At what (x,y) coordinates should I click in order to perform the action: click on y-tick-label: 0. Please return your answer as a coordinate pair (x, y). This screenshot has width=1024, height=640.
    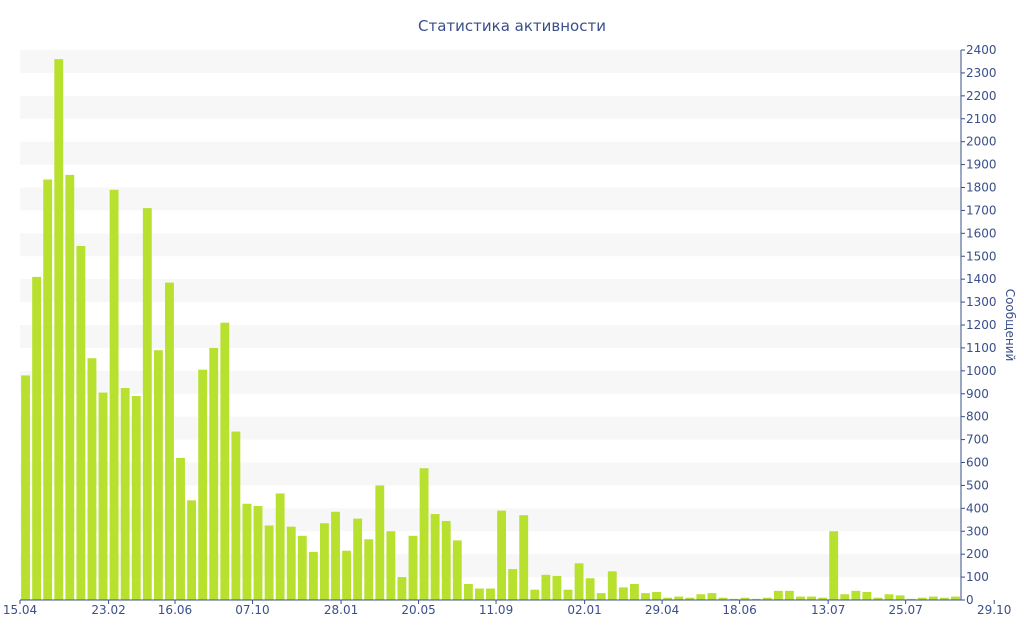
    Looking at the image, I should click on (970, 600).